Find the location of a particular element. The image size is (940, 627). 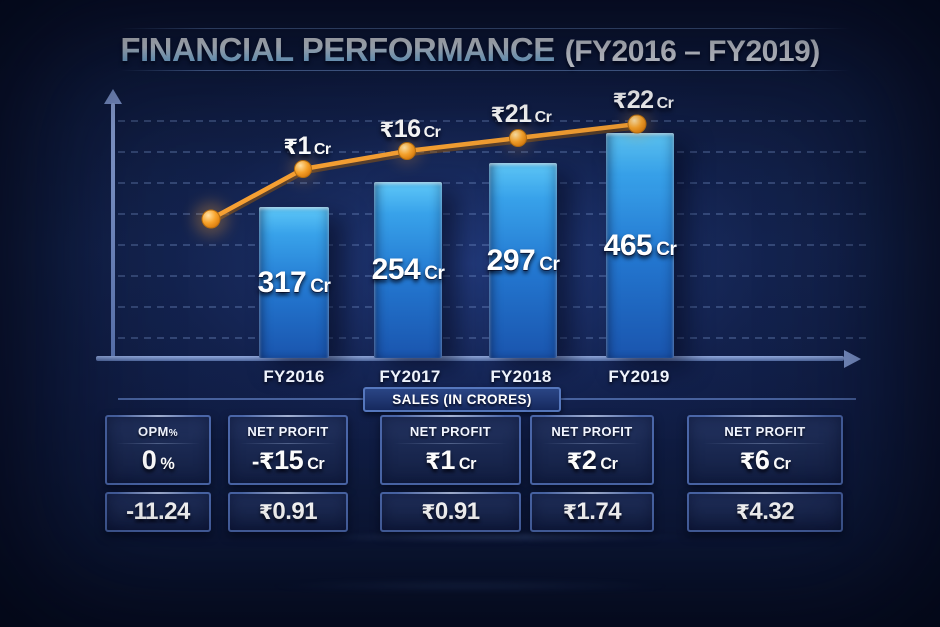

stat-card-value: -₹15 Cr is located at coordinates (288, 460).